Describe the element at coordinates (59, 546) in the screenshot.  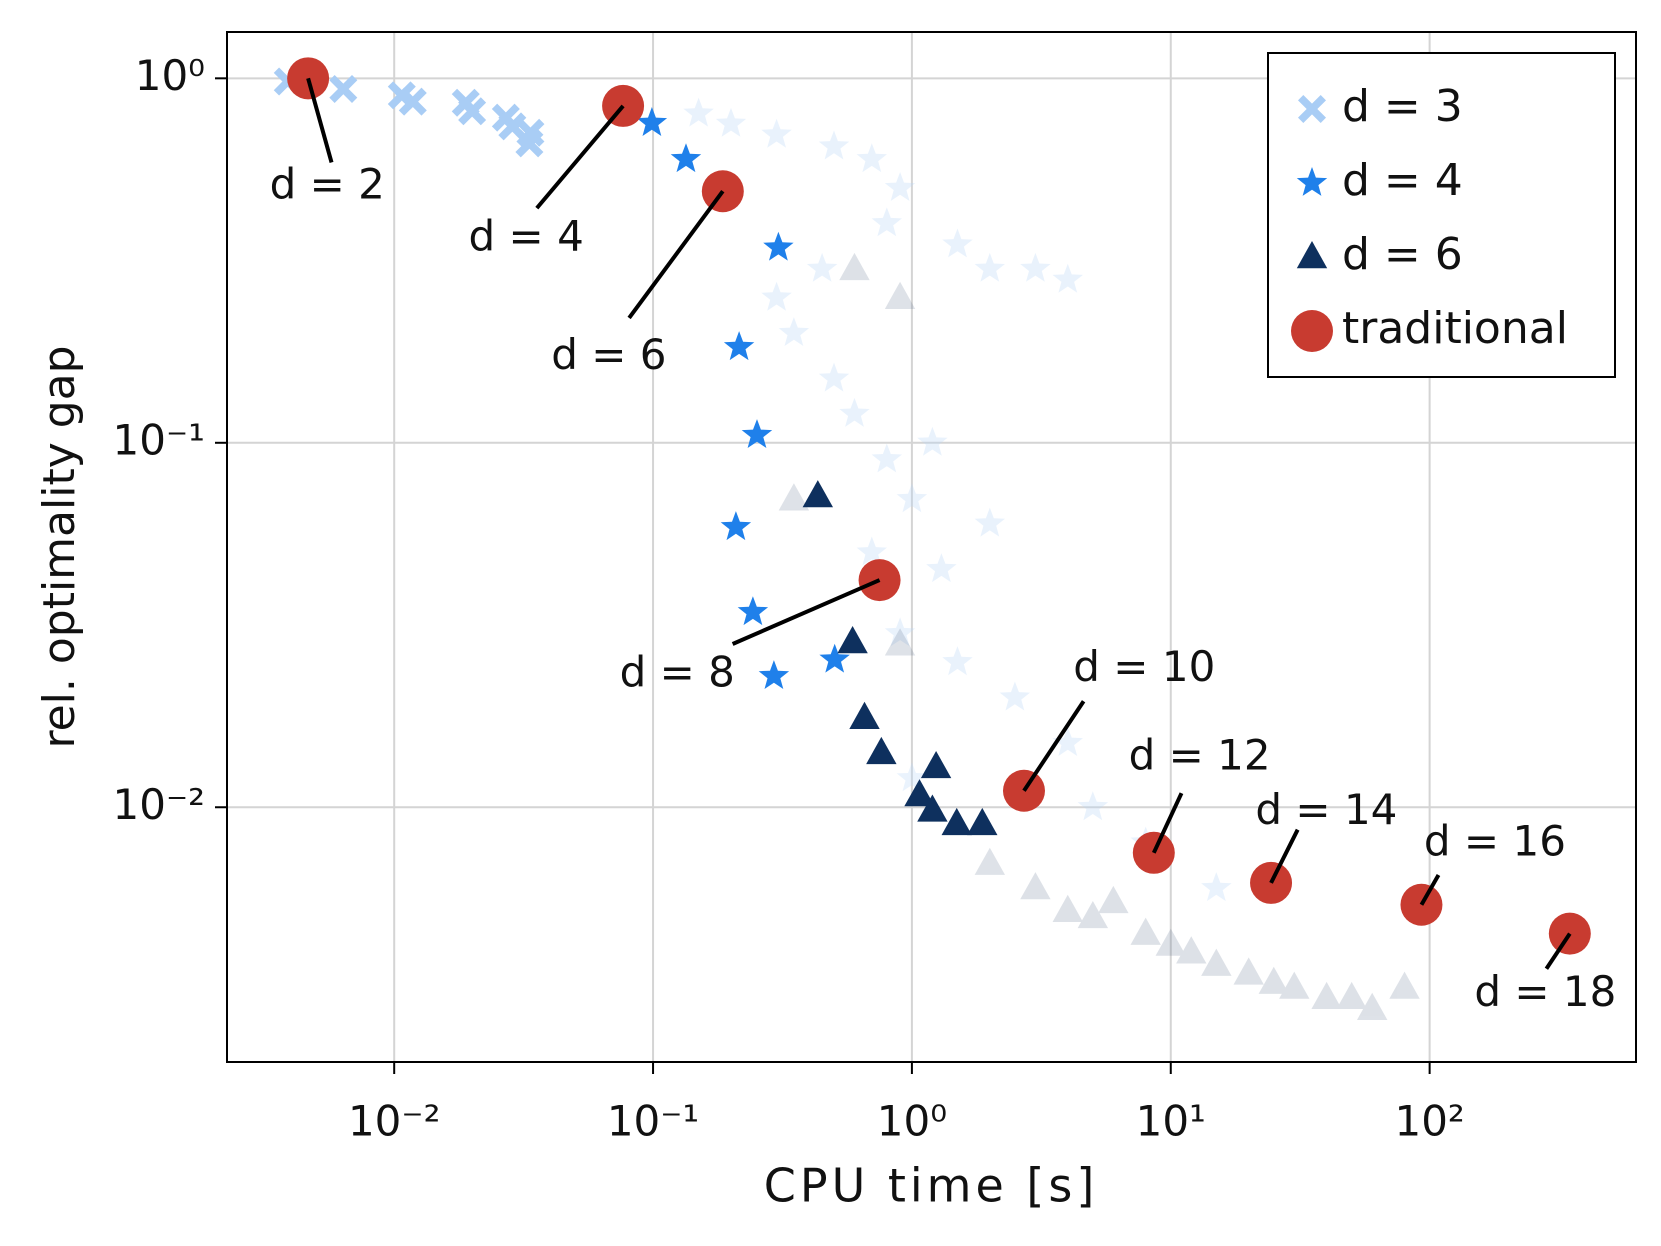
I see `y-axis-label: rel. optimality gap` at that location.